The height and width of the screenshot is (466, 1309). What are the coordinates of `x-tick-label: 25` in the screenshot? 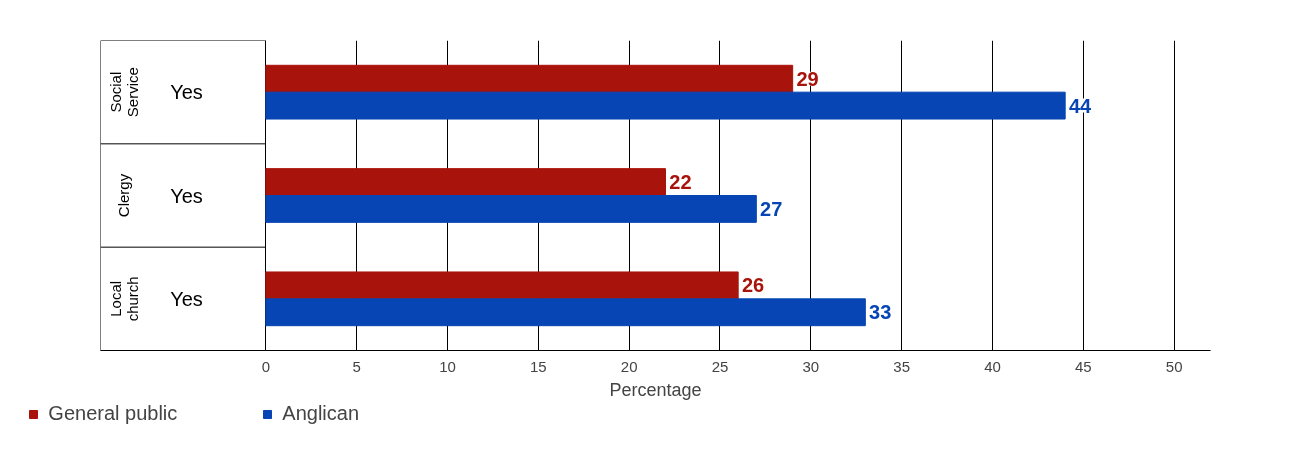 It's located at (720, 366).